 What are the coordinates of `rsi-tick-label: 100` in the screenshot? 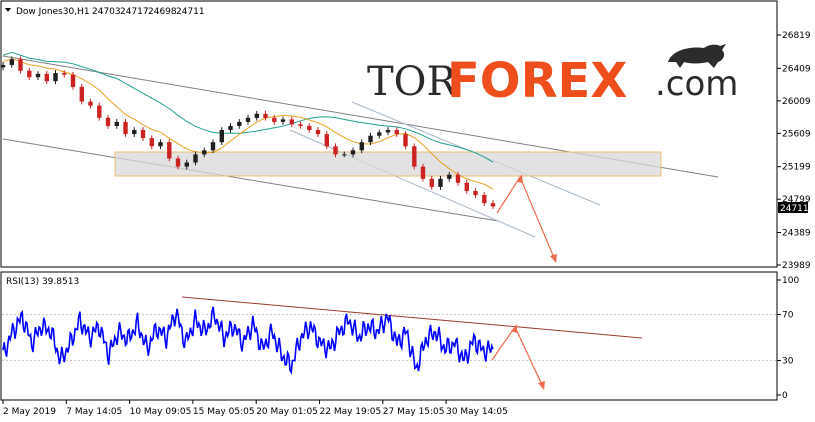 It's located at (790, 281).